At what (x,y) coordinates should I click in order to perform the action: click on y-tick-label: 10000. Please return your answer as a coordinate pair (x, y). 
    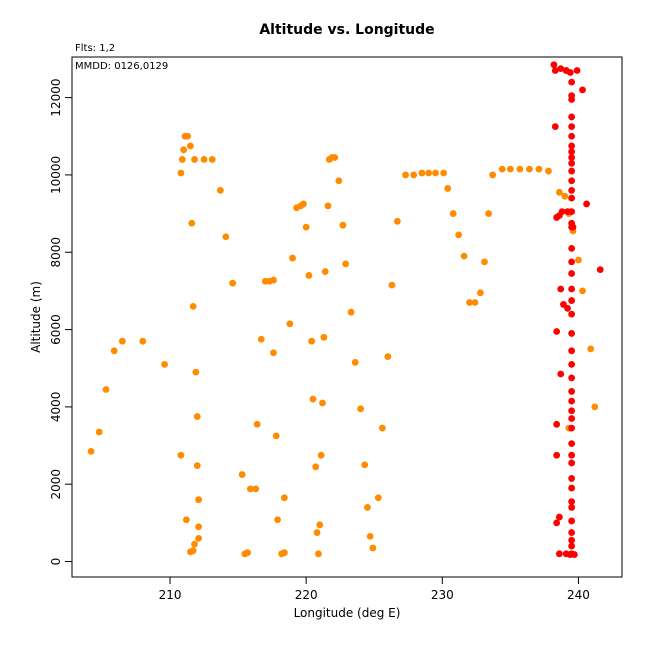
    Looking at the image, I should click on (56, 175).